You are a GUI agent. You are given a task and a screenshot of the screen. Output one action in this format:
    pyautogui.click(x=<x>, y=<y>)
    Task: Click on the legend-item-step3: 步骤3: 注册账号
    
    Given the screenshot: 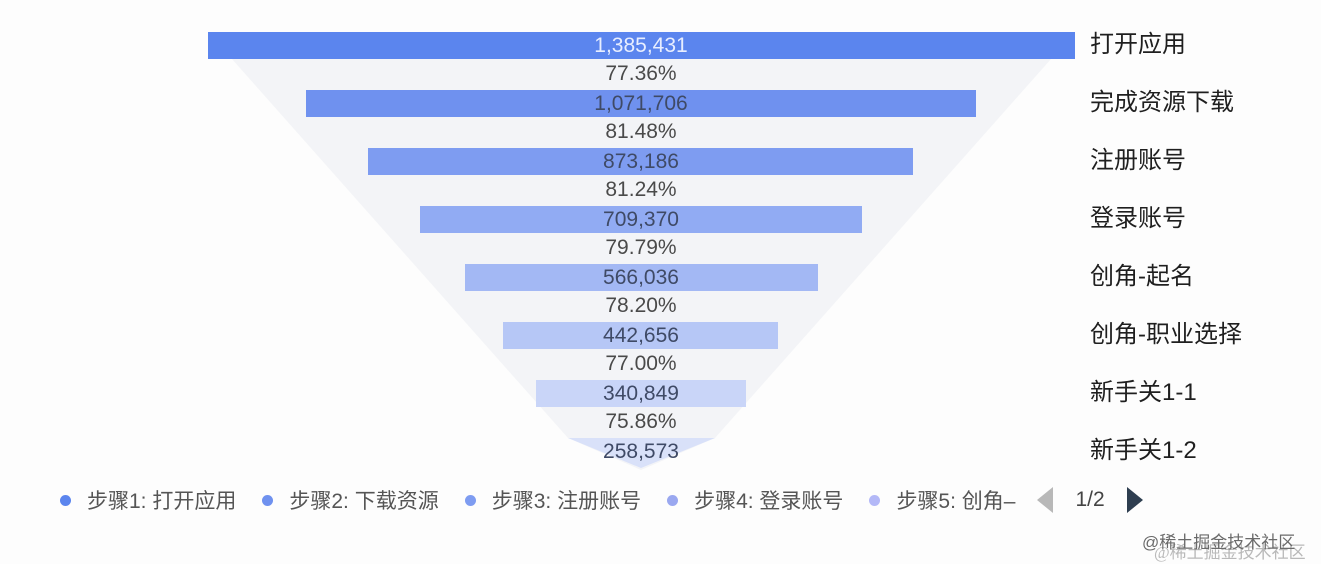 What is the action you would take?
    pyautogui.click(x=553, y=500)
    